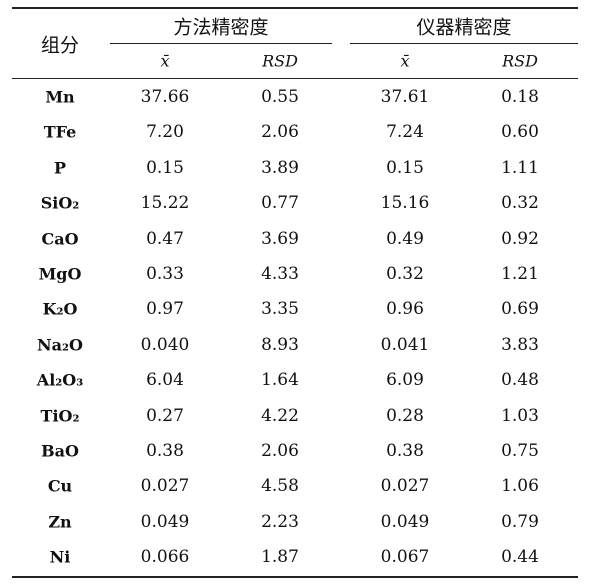  I want to click on table-cell: 0.041, so click(405, 344).